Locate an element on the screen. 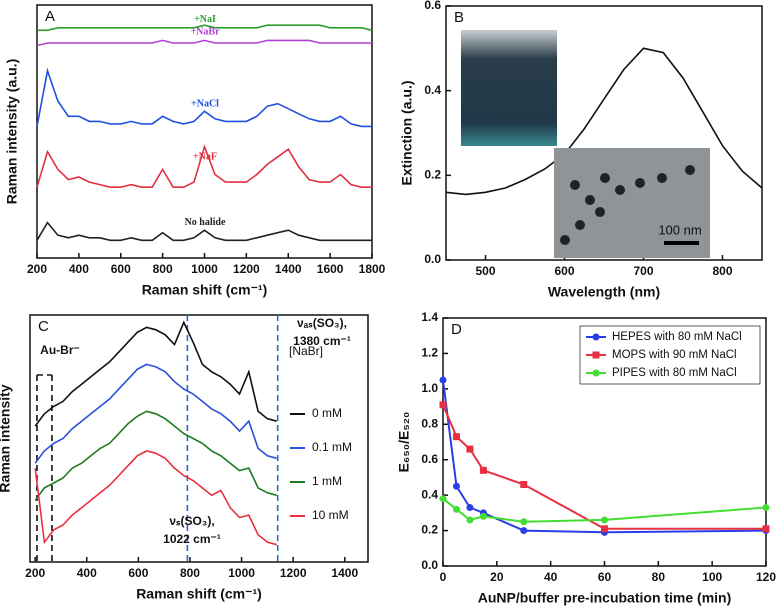 Image resolution: width=779 pixels, height=614 pixels. x-tick-label: 120 is located at coordinates (766, 577).